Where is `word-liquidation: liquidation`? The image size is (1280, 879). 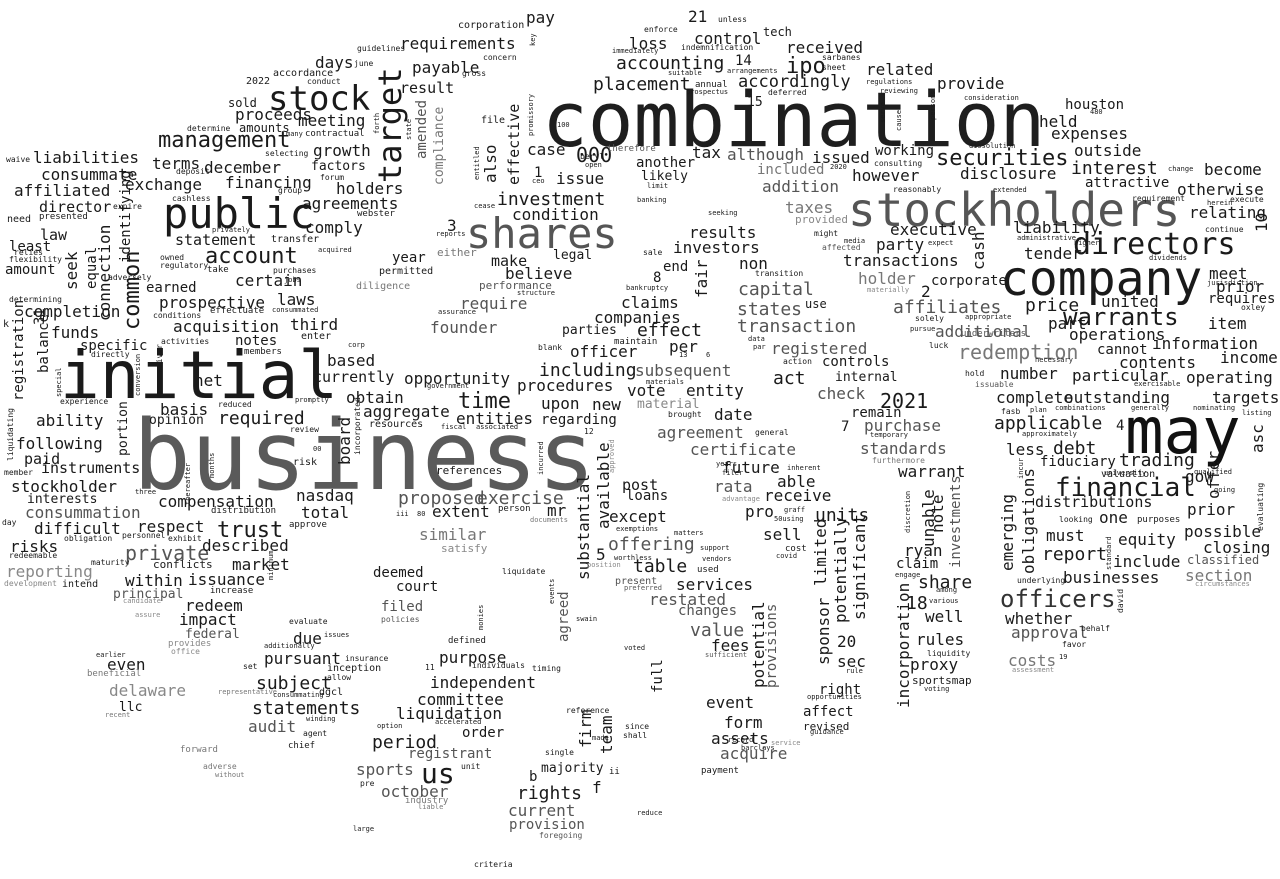
word-liquidation: liquidation is located at coordinates (449, 713).